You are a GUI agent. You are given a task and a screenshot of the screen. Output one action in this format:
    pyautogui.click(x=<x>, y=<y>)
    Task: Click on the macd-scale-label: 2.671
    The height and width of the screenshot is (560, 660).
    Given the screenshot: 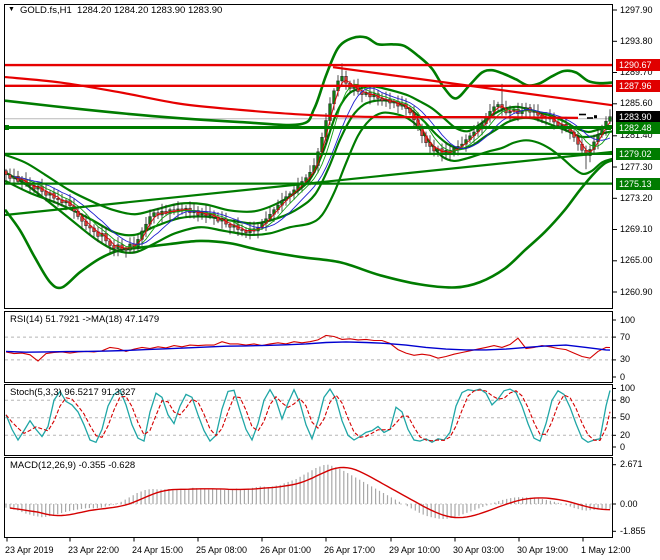 What is the action you would take?
    pyautogui.click(x=631, y=464)
    